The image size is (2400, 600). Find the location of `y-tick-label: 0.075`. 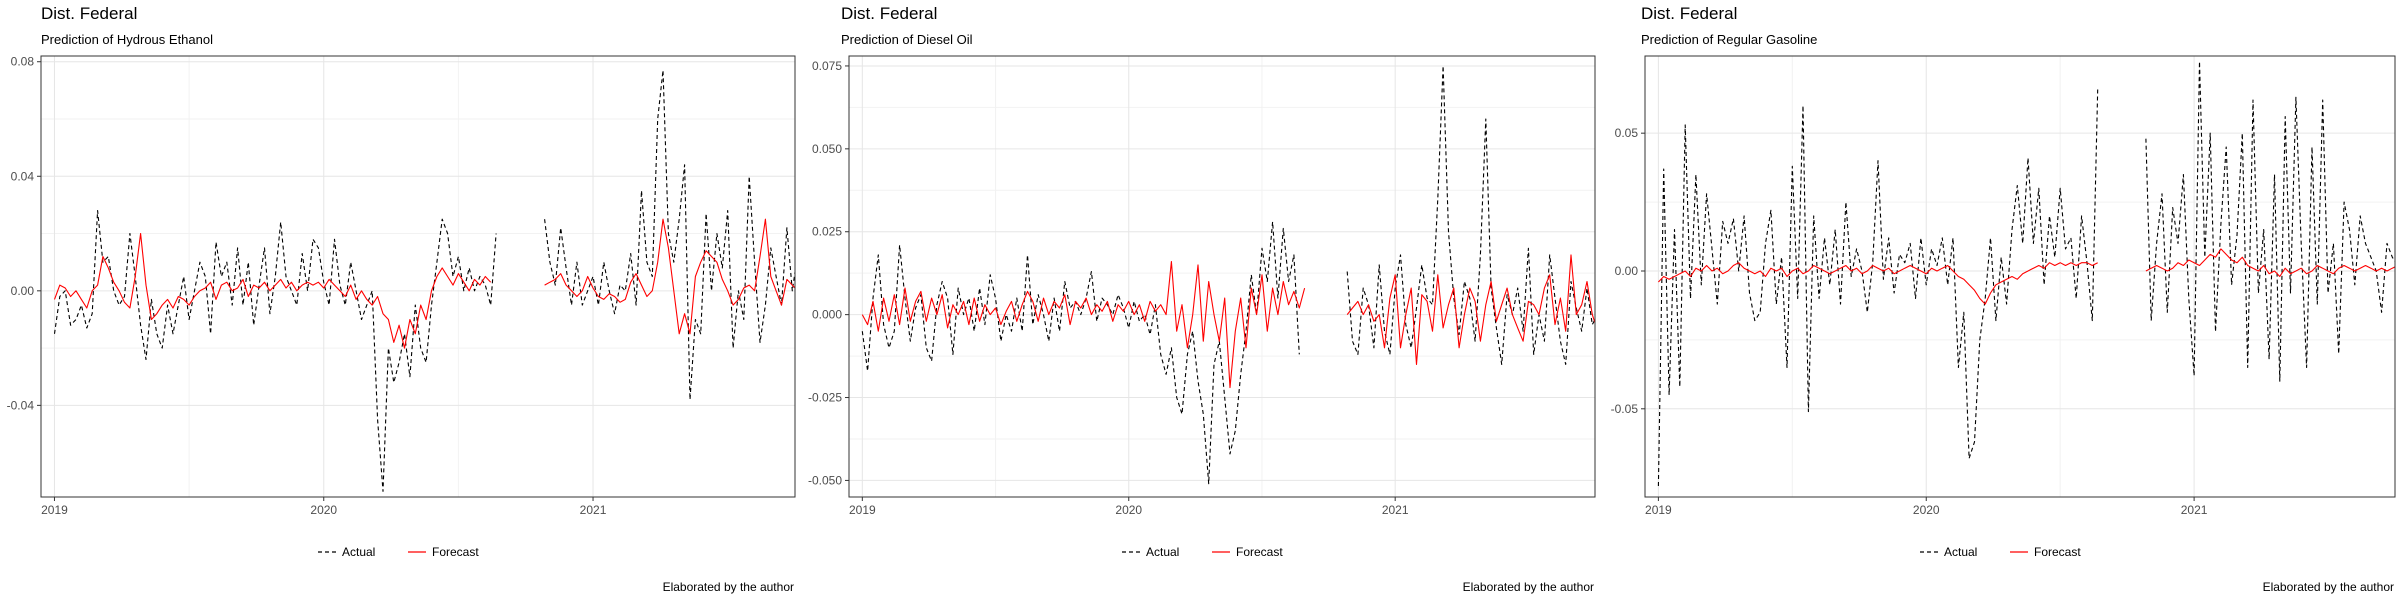

y-tick-label: 0.075 is located at coordinates (827, 66).